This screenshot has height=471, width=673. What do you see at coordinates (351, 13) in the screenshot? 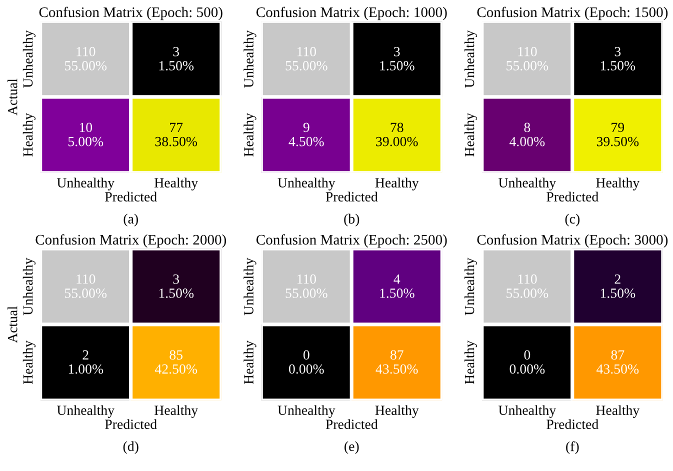
I see `chart-title: Confusion Matrix (Epoch: 1000)` at bounding box center [351, 13].